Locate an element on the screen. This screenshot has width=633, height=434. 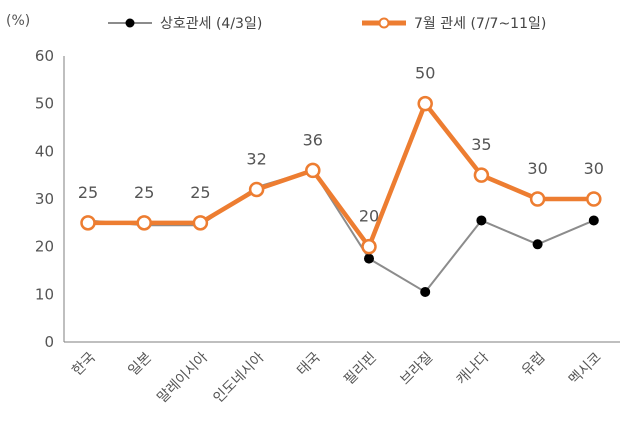
y-tick-label: 10 is located at coordinates (44, 294).